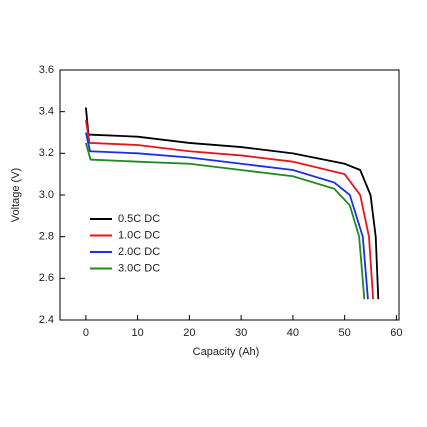 The height and width of the screenshot is (427, 427). What do you see at coordinates (46, 153) in the screenshot?
I see `y-tick-label: 3.2` at bounding box center [46, 153].